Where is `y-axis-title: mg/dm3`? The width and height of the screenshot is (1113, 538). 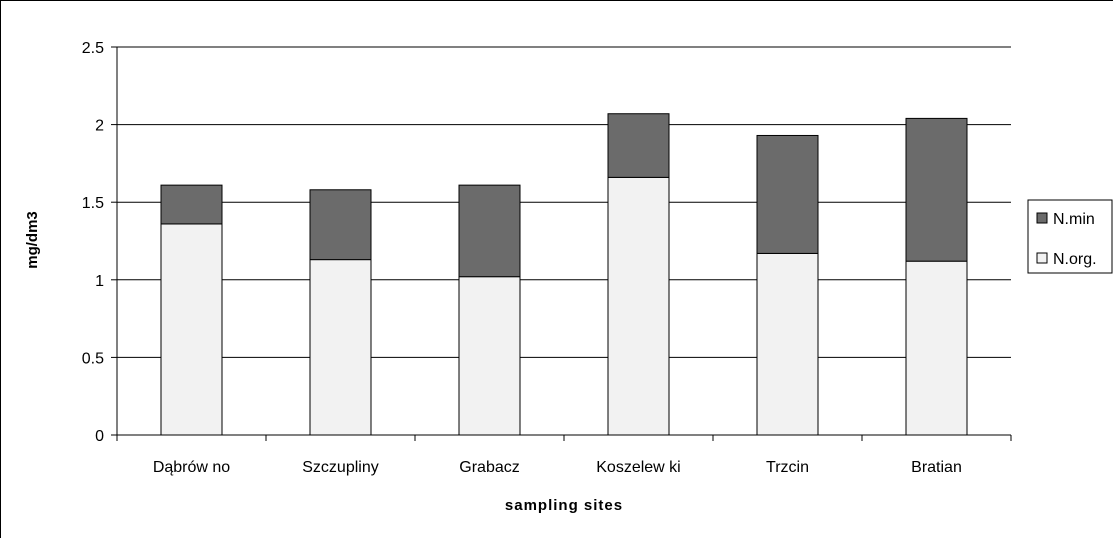 y-axis-title: mg/dm3 is located at coordinates (32, 240).